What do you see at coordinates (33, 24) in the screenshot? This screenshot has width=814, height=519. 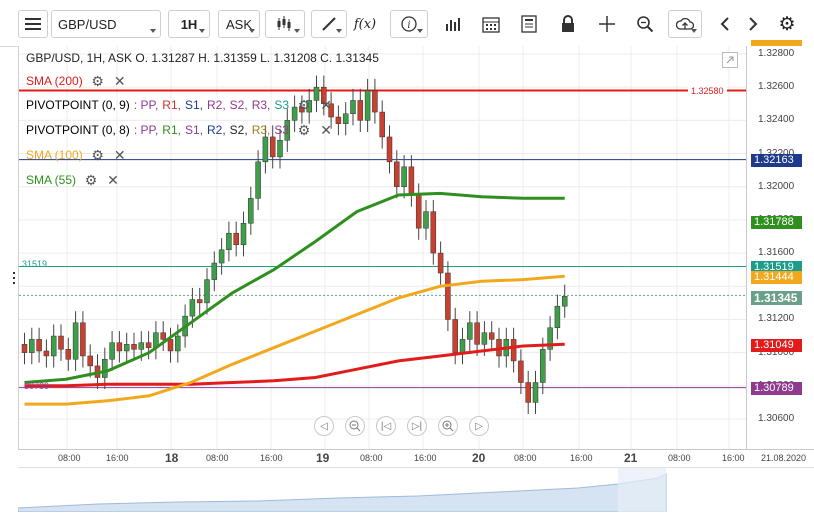 I see `menu-icon` at bounding box center [33, 24].